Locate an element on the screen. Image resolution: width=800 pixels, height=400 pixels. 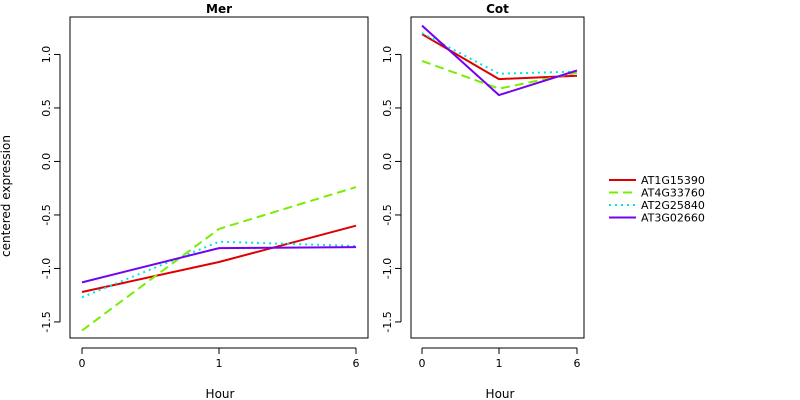
legend-label: AT3G02660 is located at coordinates (673, 218).